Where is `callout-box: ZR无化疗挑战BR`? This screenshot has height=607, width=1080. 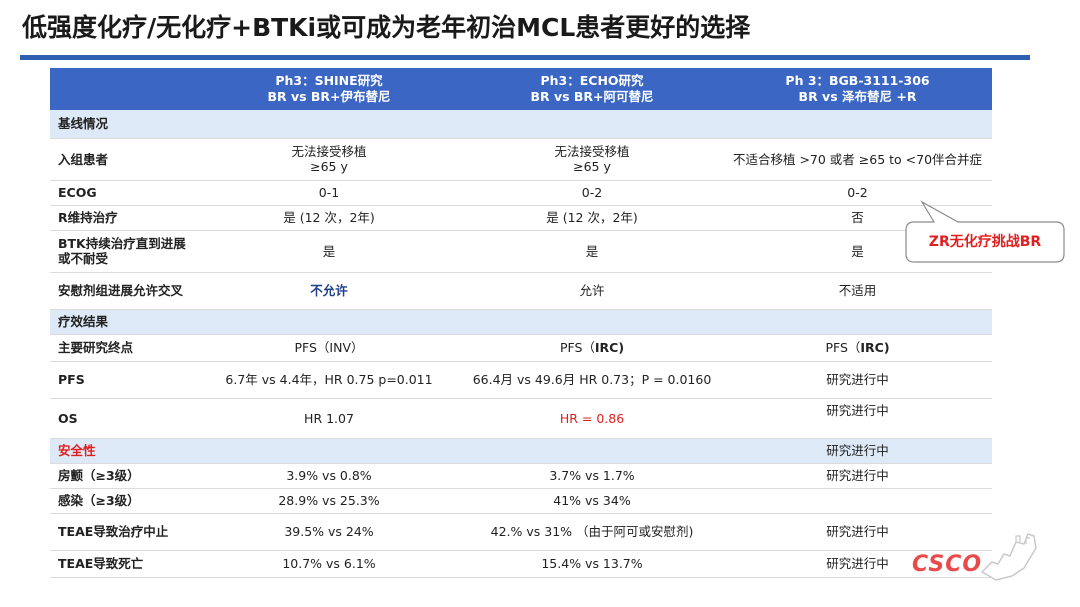
callout-box: ZR无化疗挑战BR is located at coordinates (985, 231).